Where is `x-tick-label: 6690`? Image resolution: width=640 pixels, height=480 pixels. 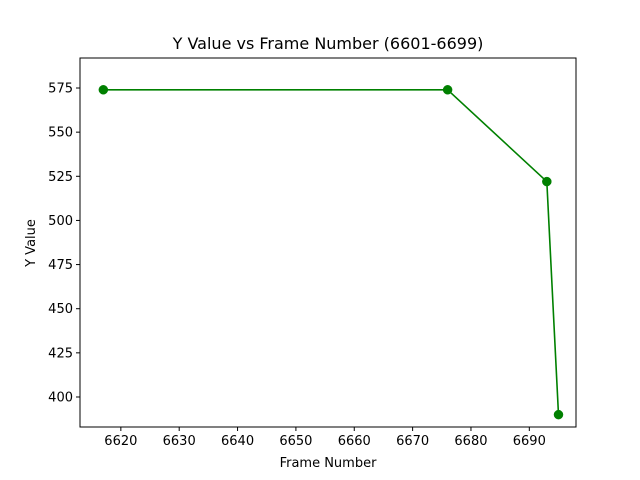
x-tick-label: 6690 is located at coordinates (529, 441).